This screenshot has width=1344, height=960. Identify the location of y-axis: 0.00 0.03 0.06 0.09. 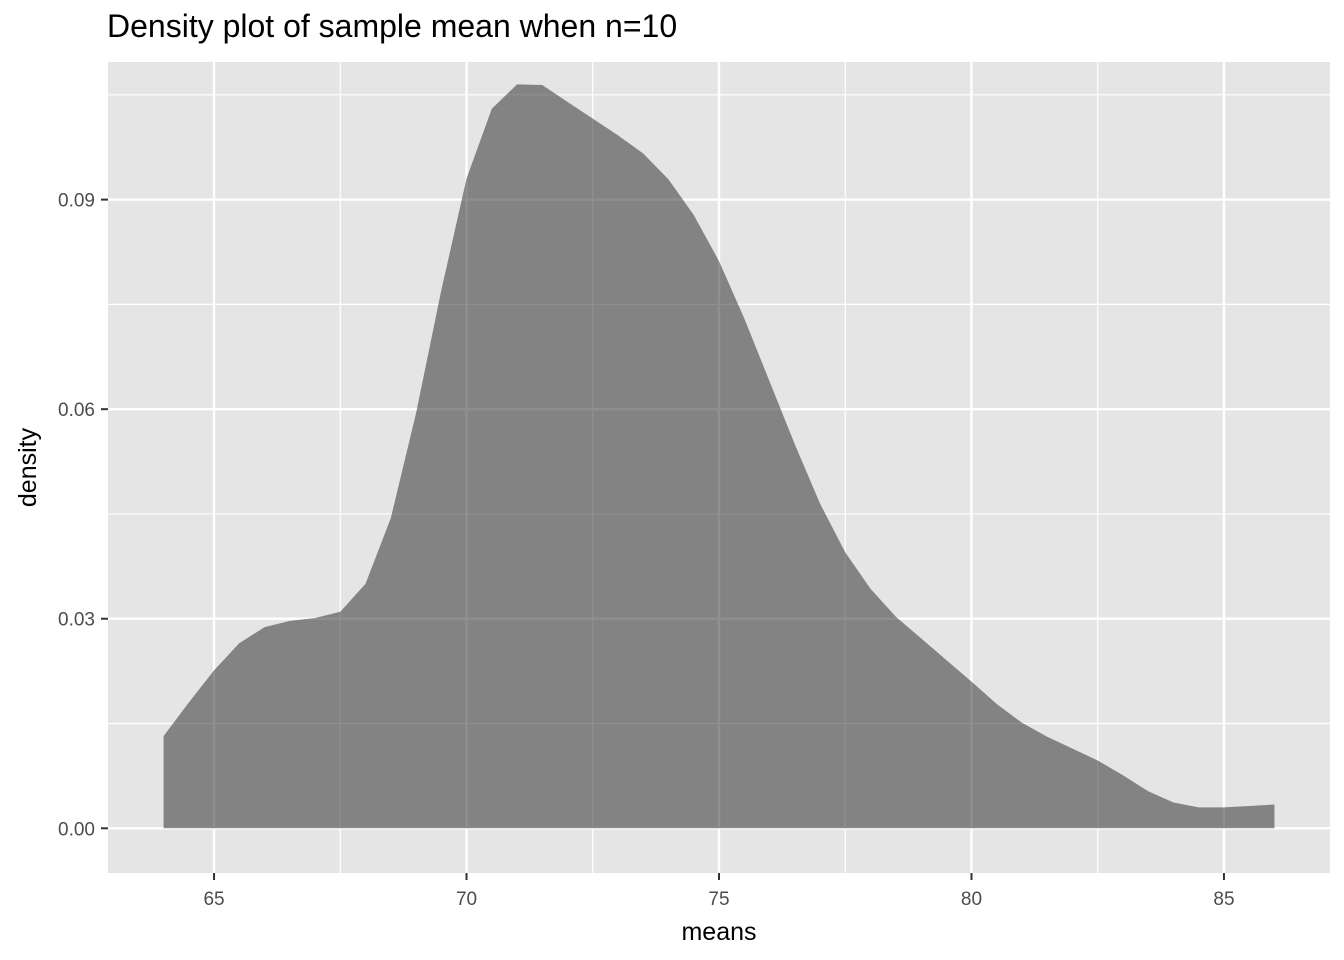
(83, 515).